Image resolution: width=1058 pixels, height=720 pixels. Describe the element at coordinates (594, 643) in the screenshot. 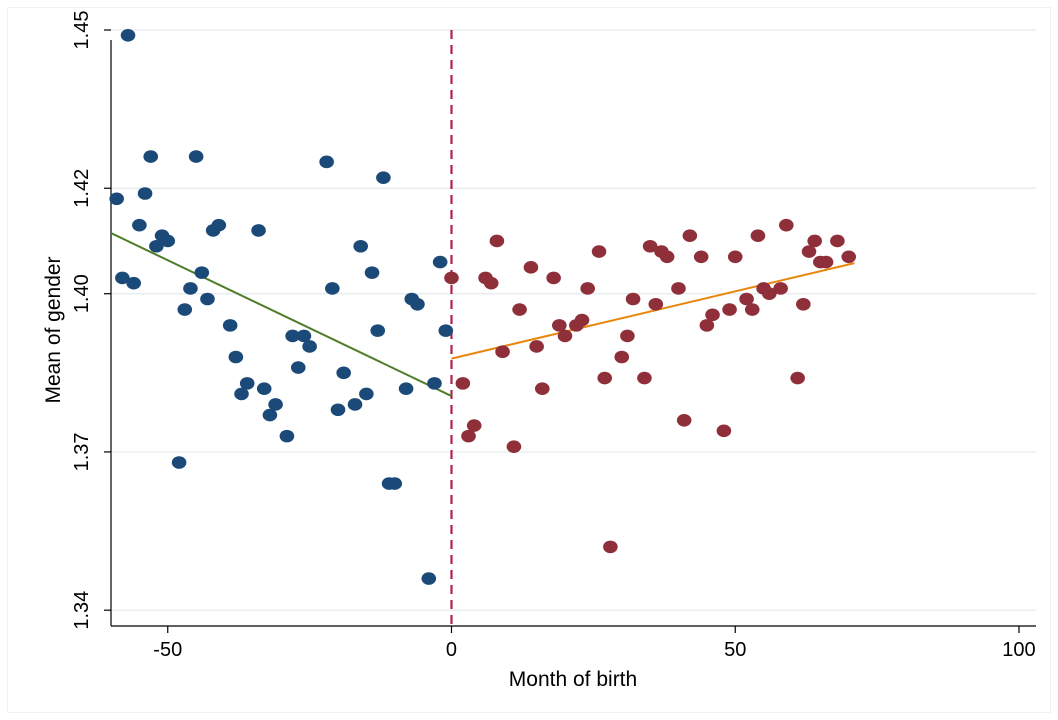

I see `x-ticks: -50 0 50 100` at that location.